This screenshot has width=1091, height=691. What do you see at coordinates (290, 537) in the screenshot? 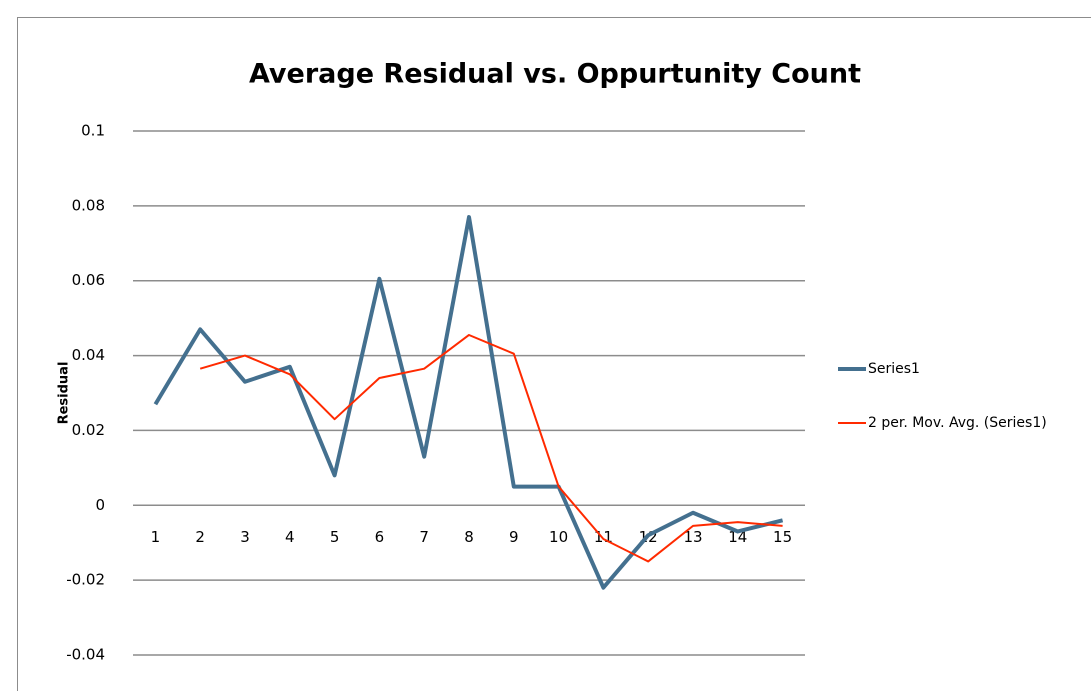
I see `x-tick-label: 4` at bounding box center [290, 537].